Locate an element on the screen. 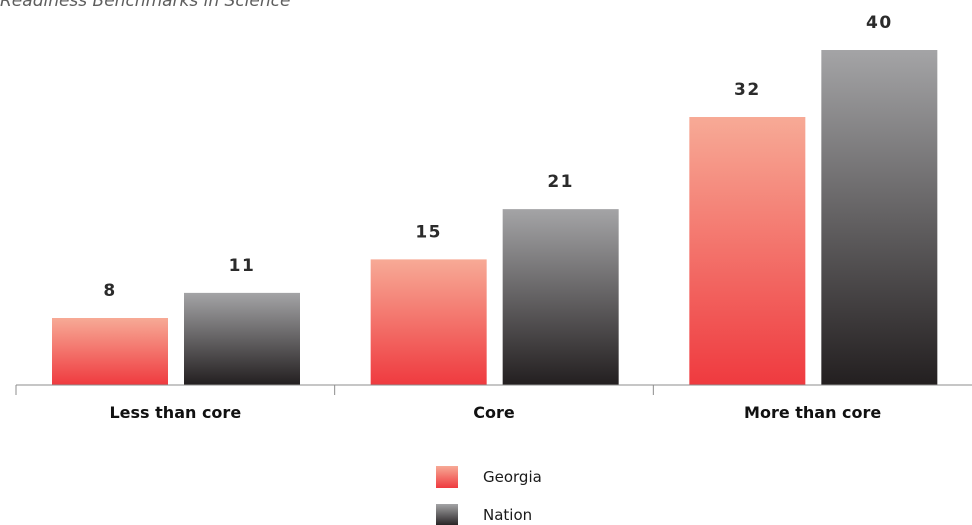 The width and height of the screenshot is (972, 525). value-label-georgia-more-than-core: 32 is located at coordinates (747, 90).